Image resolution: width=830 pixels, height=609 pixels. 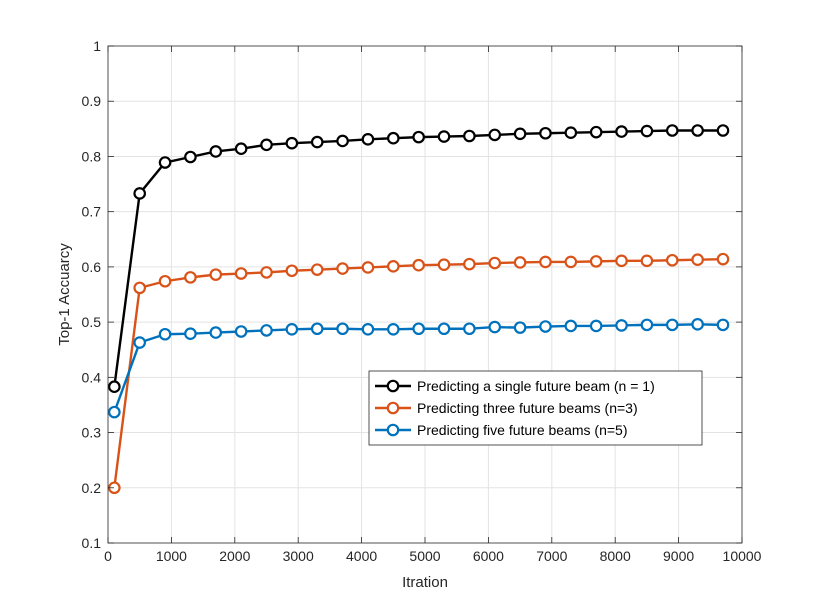 What do you see at coordinates (92, 156) in the screenshot?
I see `y-tick-label: 0.8` at bounding box center [92, 156].